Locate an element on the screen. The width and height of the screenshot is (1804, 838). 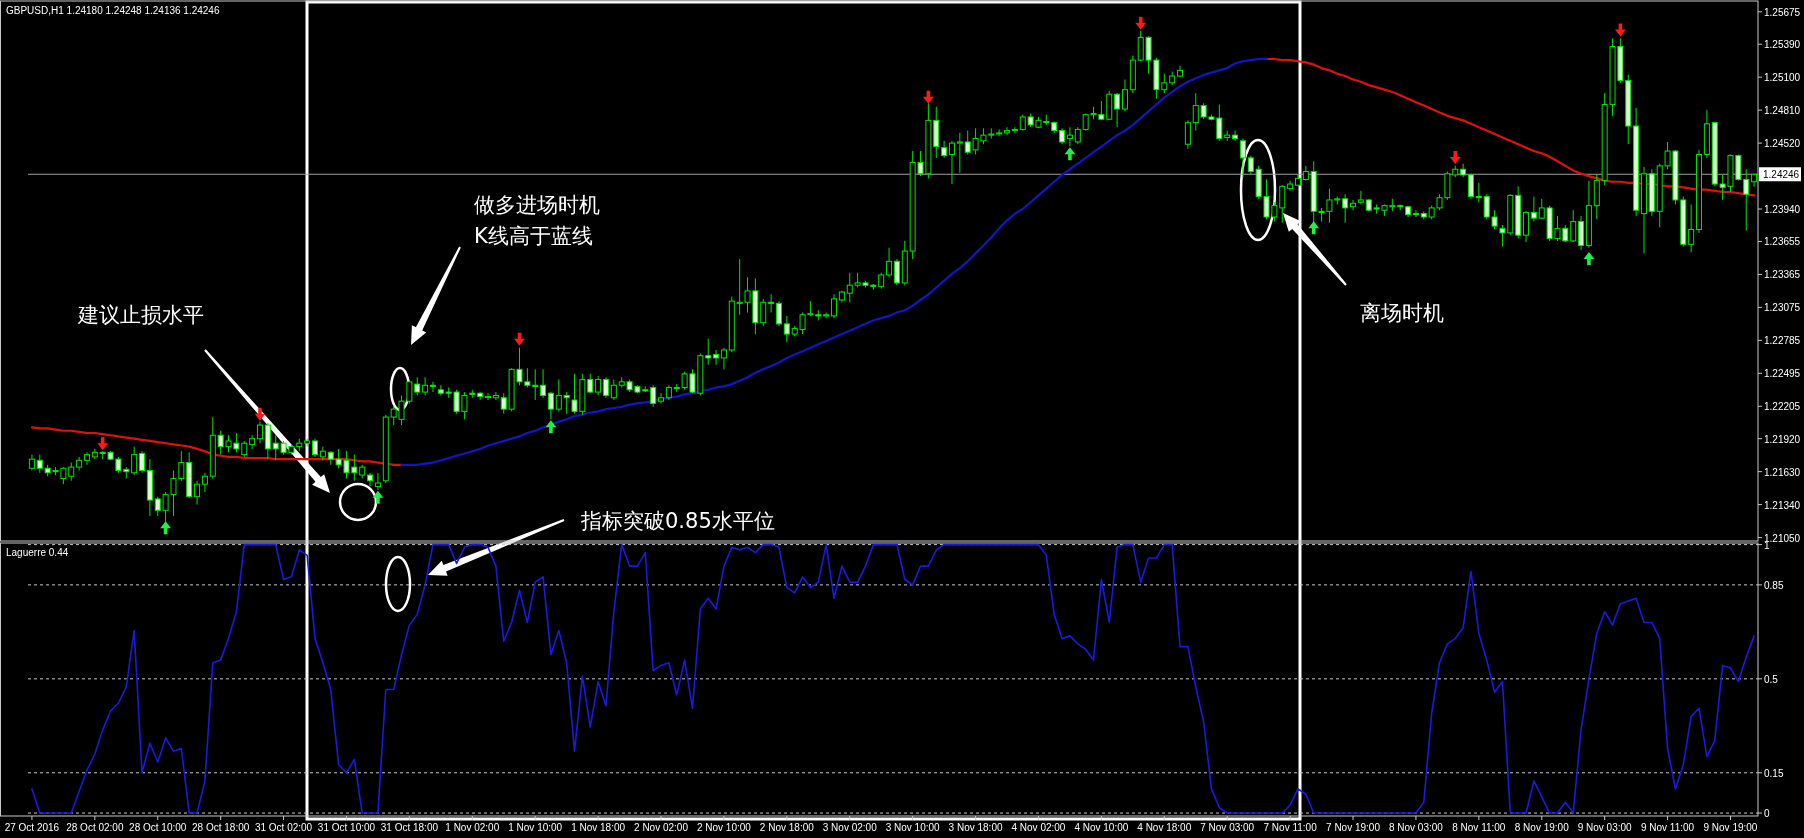
y-tick-label: 1.22785 is located at coordinates (1782, 341).